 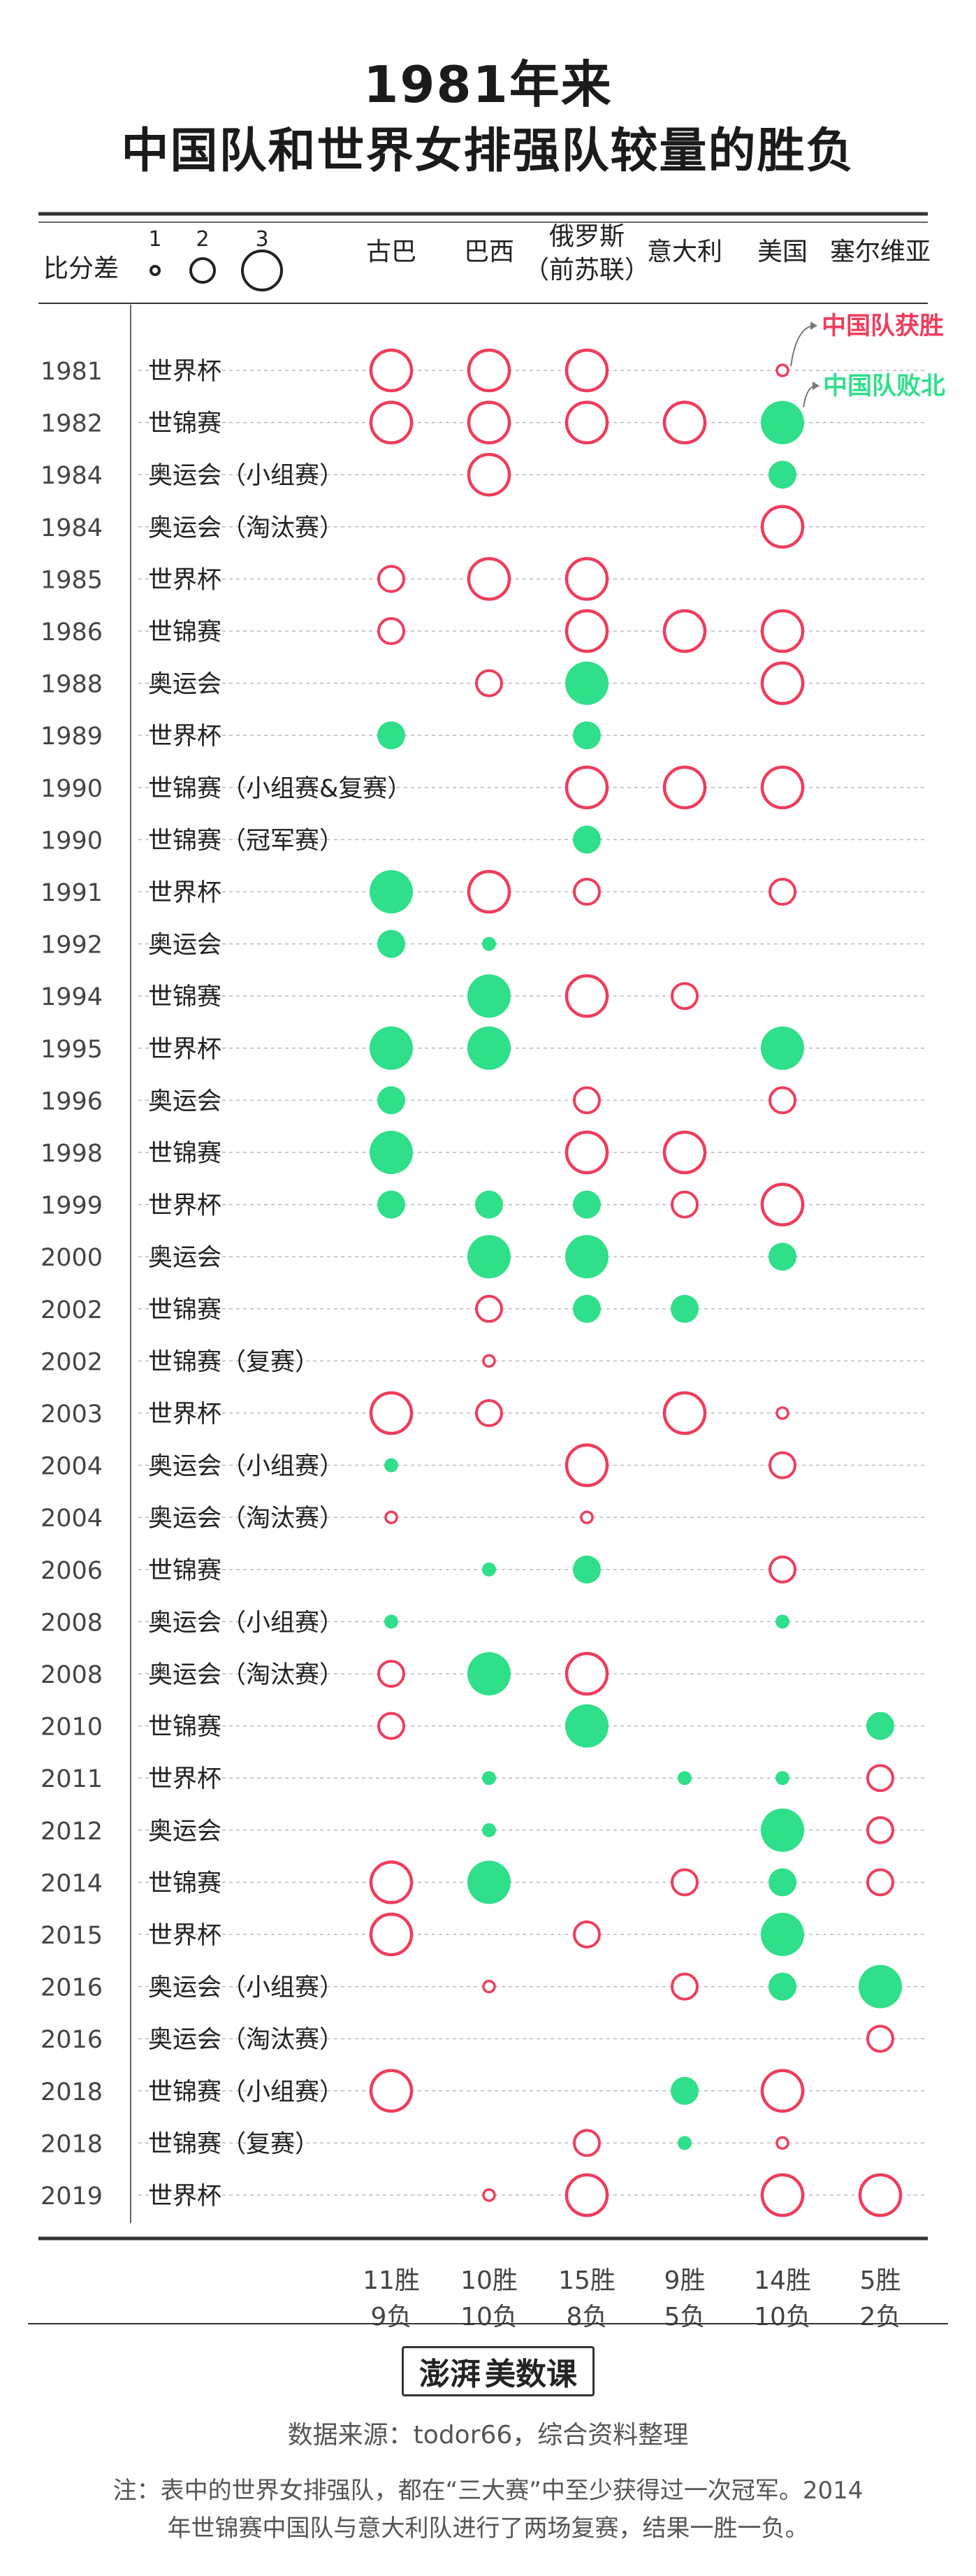 I want to click on column-header: 塞尔维亚, so click(x=881, y=252).